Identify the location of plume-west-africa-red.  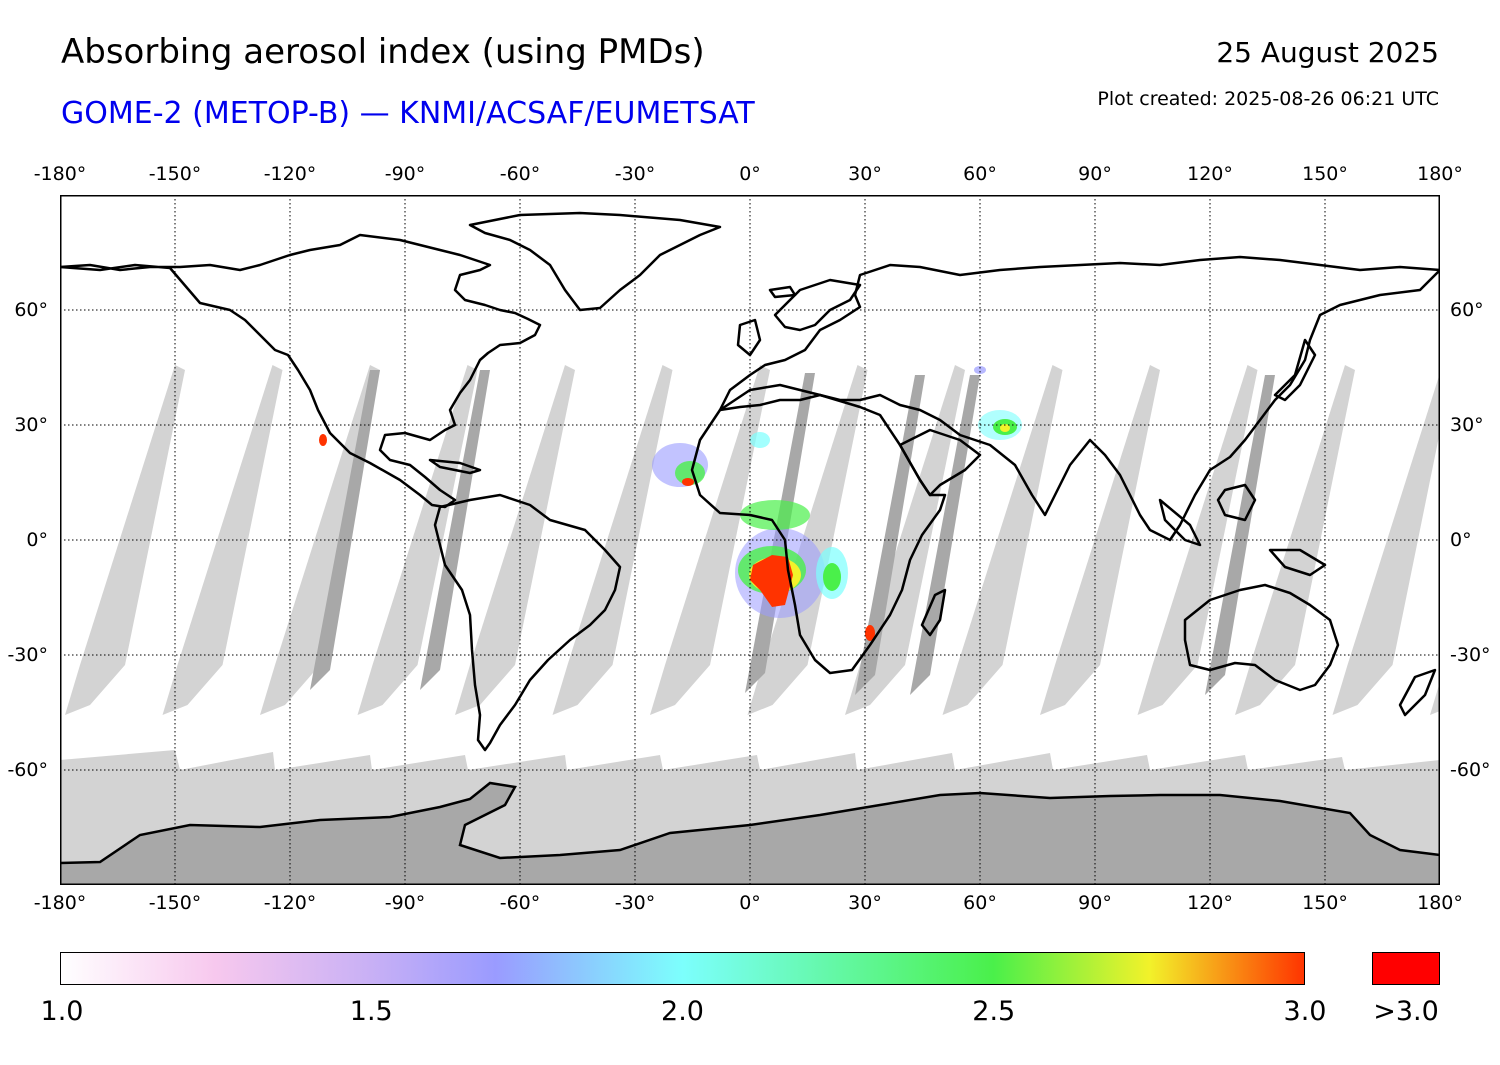
(688, 482).